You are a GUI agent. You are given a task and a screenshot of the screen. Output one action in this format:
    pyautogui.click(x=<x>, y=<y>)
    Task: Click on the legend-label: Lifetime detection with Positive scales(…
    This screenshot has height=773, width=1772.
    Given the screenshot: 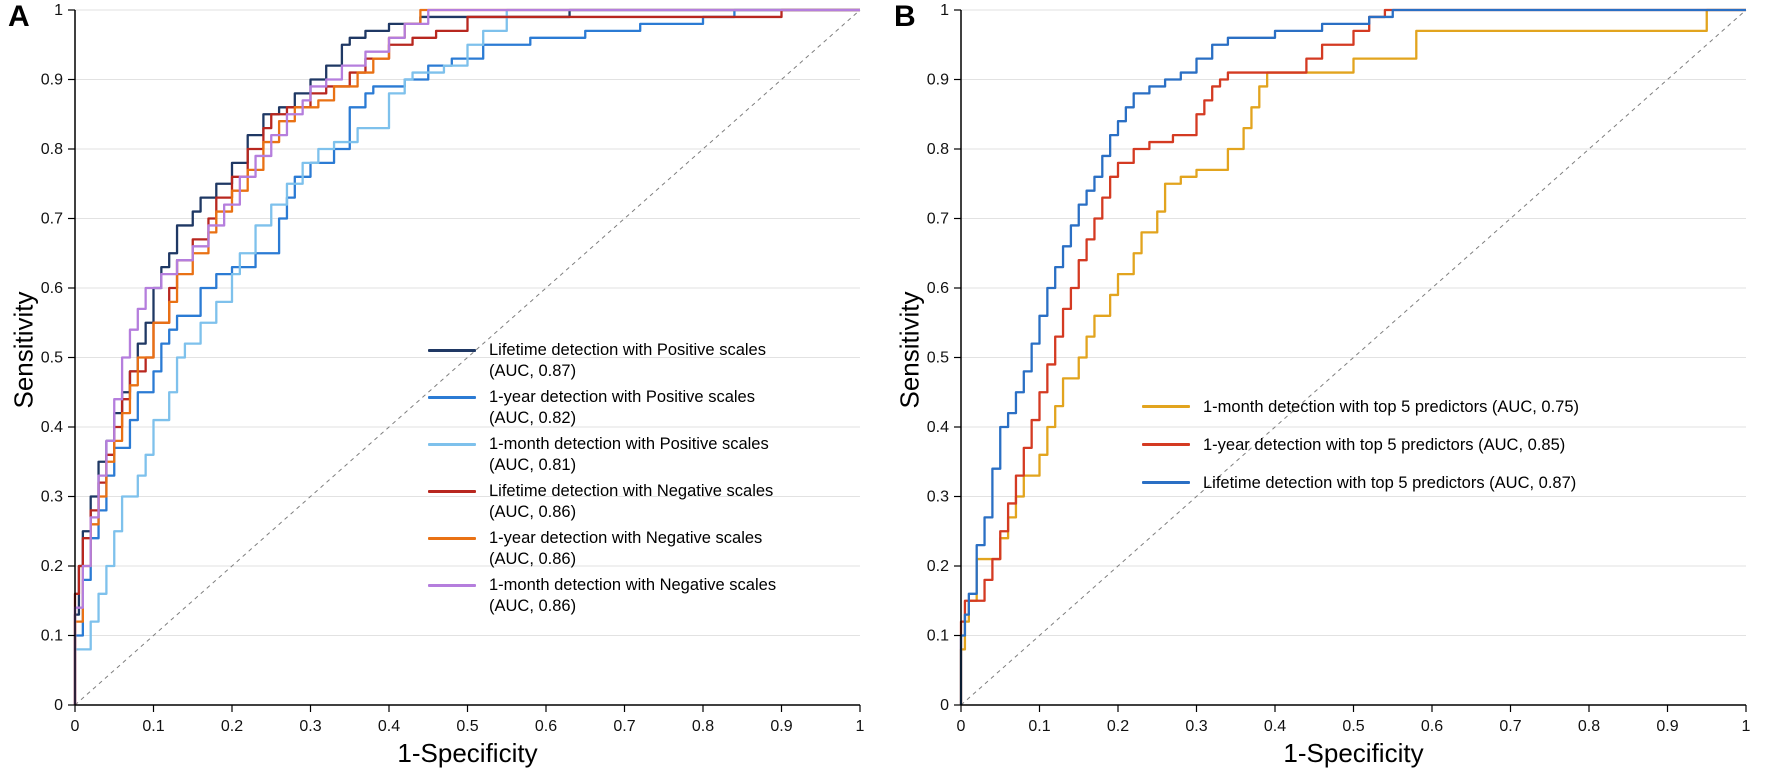 What is the action you would take?
    pyautogui.click(x=627, y=360)
    